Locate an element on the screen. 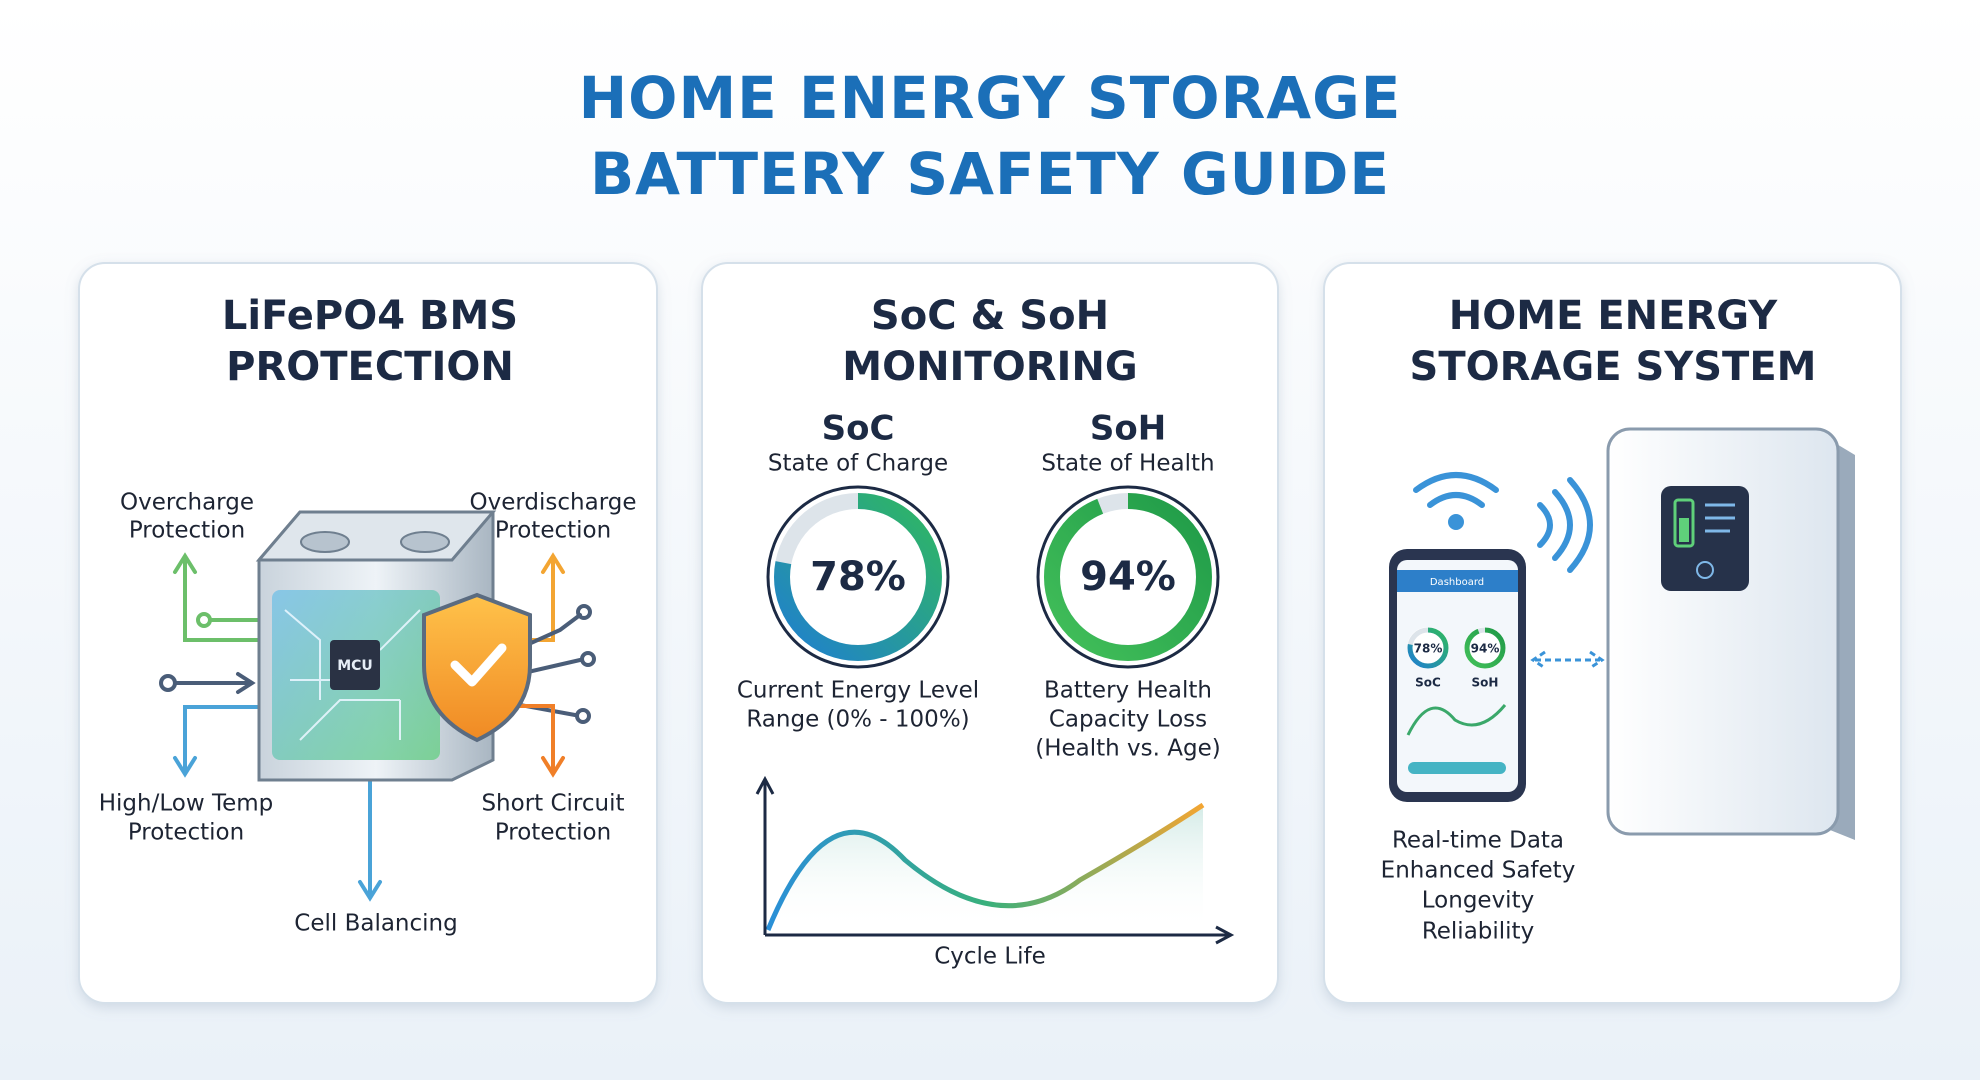 The height and width of the screenshot is (1080, 1980). panel-title: HOME ENERGY is located at coordinates (1613, 316).